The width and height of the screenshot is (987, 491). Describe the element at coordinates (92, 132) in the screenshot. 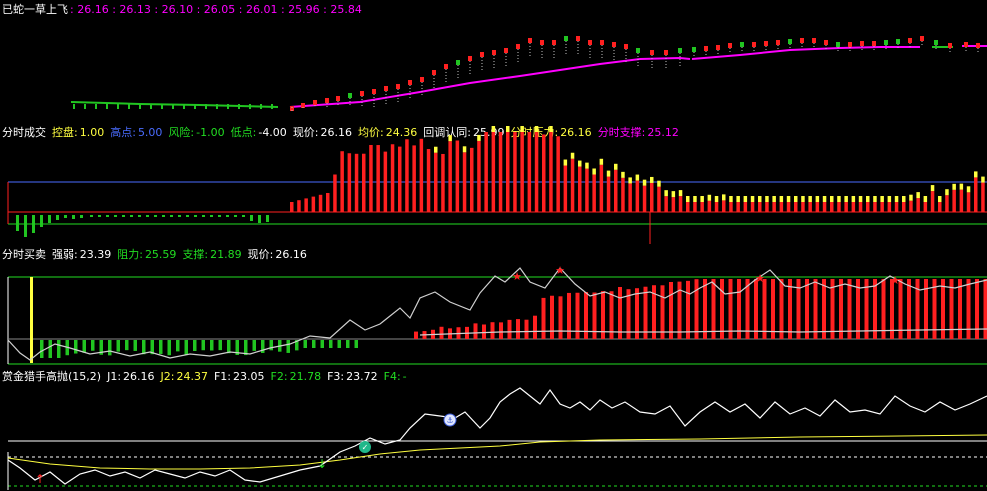

I see `panel2-item-value: 1.00` at that location.